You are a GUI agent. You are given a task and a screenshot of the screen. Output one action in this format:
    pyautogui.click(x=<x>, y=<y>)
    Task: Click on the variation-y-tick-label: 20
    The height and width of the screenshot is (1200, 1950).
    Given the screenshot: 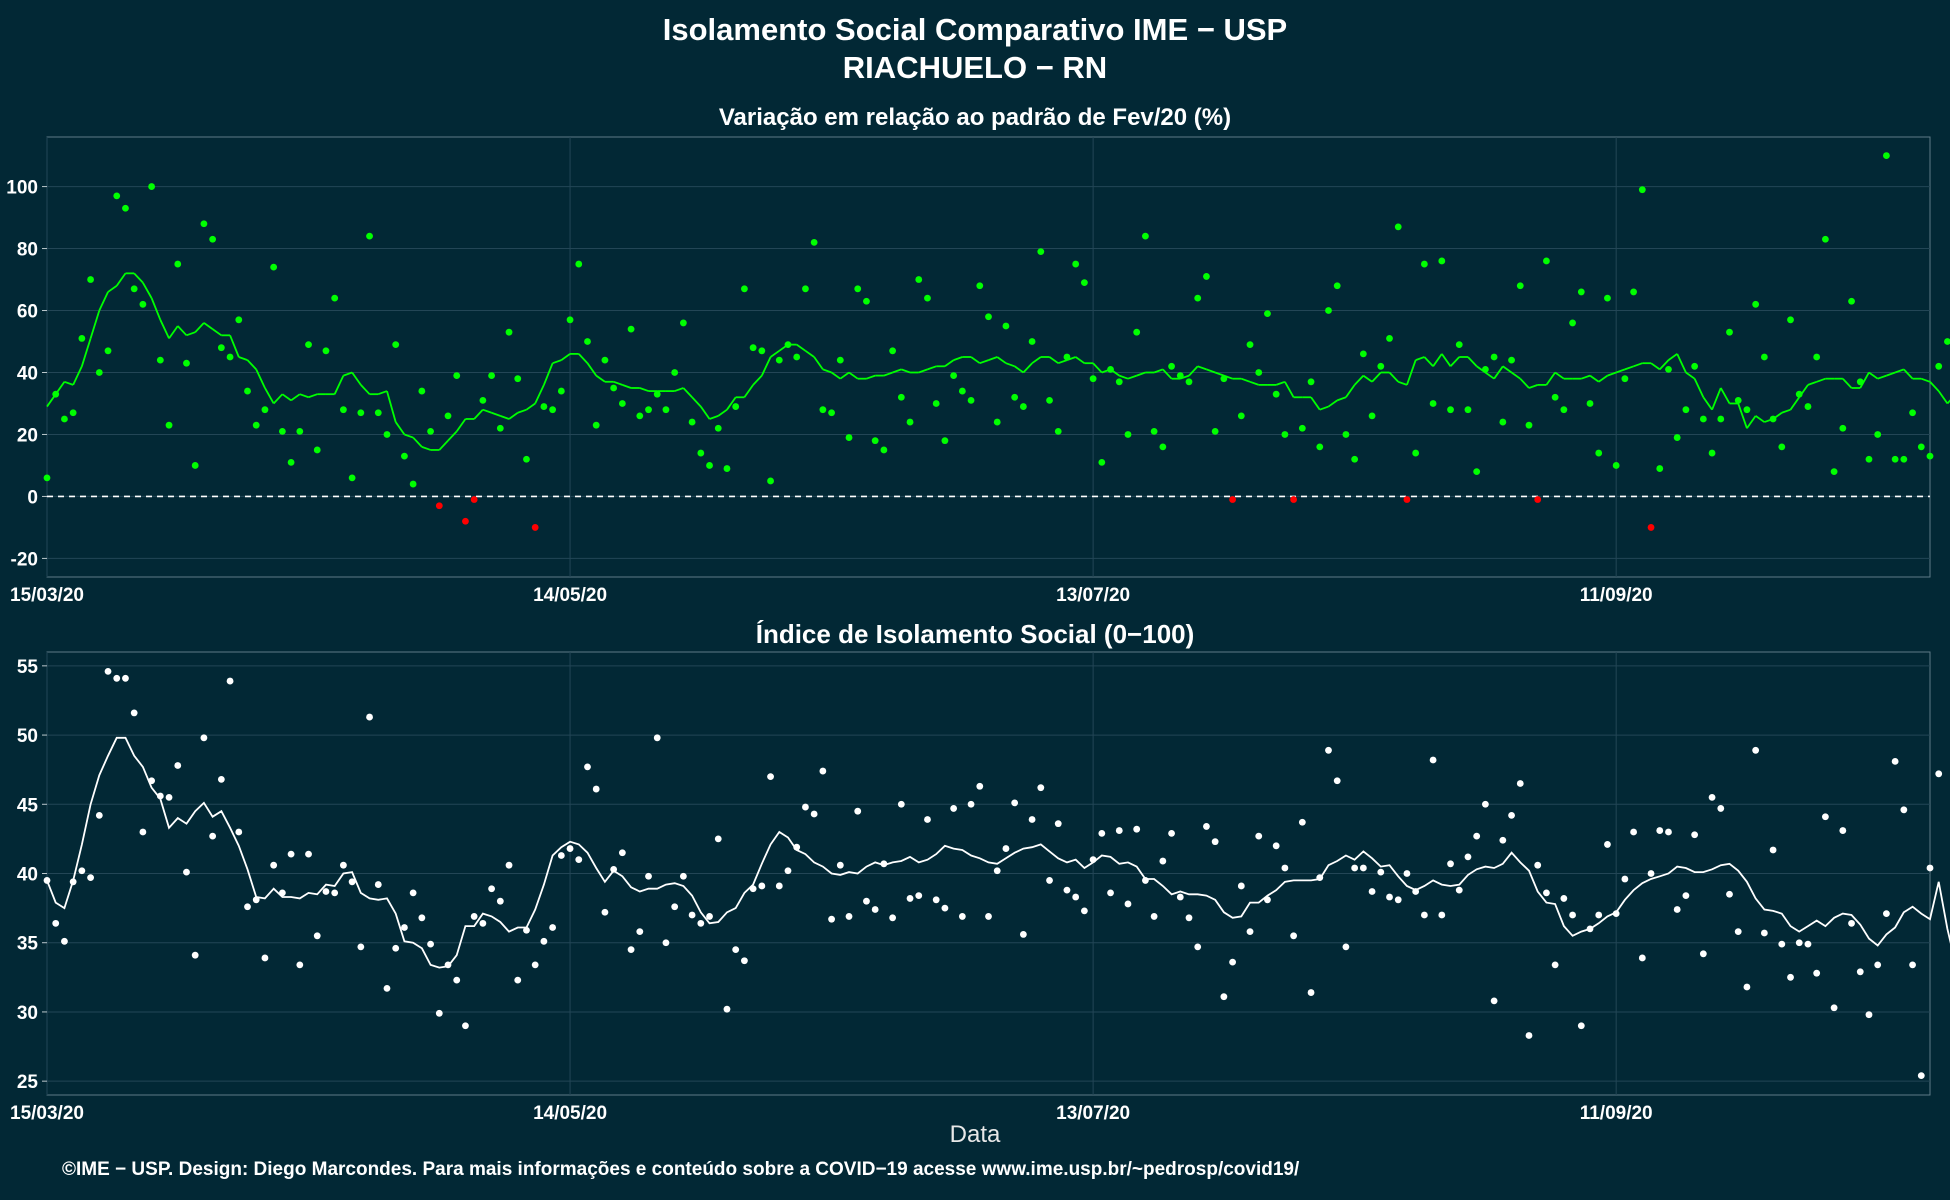 What is the action you would take?
    pyautogui.click(x=27, y=435)
    